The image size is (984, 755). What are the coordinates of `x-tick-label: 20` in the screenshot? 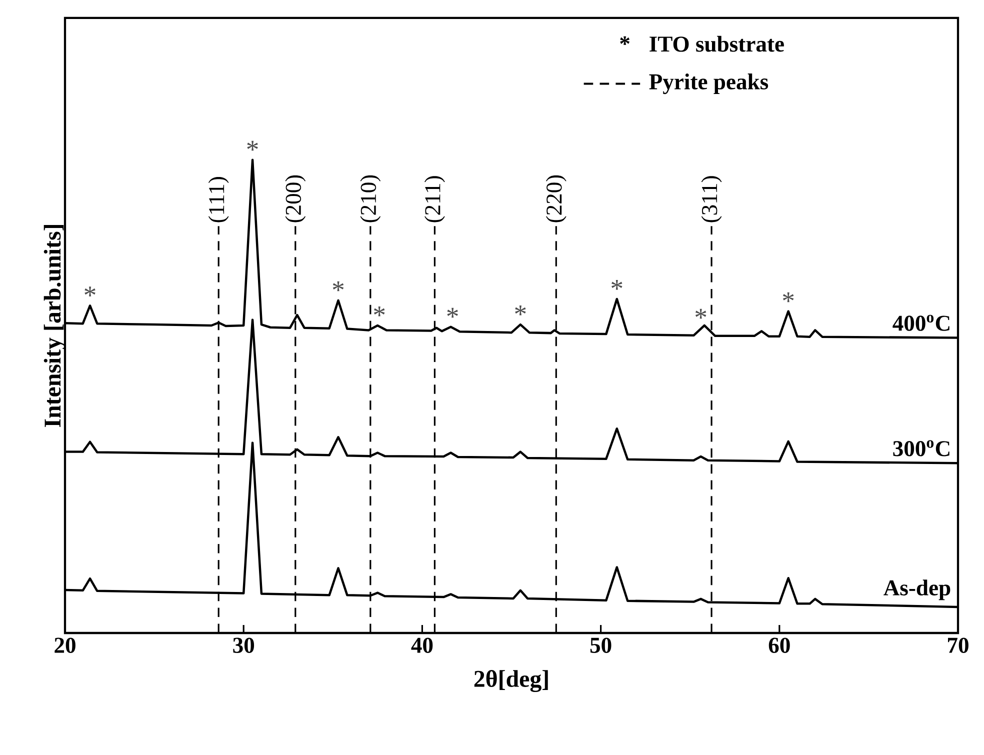 It's located at (65, 645).